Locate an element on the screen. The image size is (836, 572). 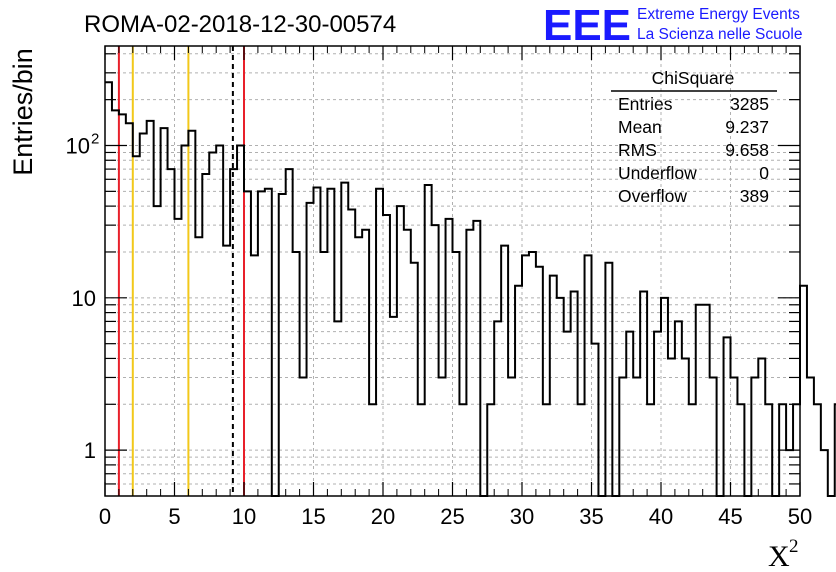
x-tick-label: 35 is located at coordinates (591, 516).